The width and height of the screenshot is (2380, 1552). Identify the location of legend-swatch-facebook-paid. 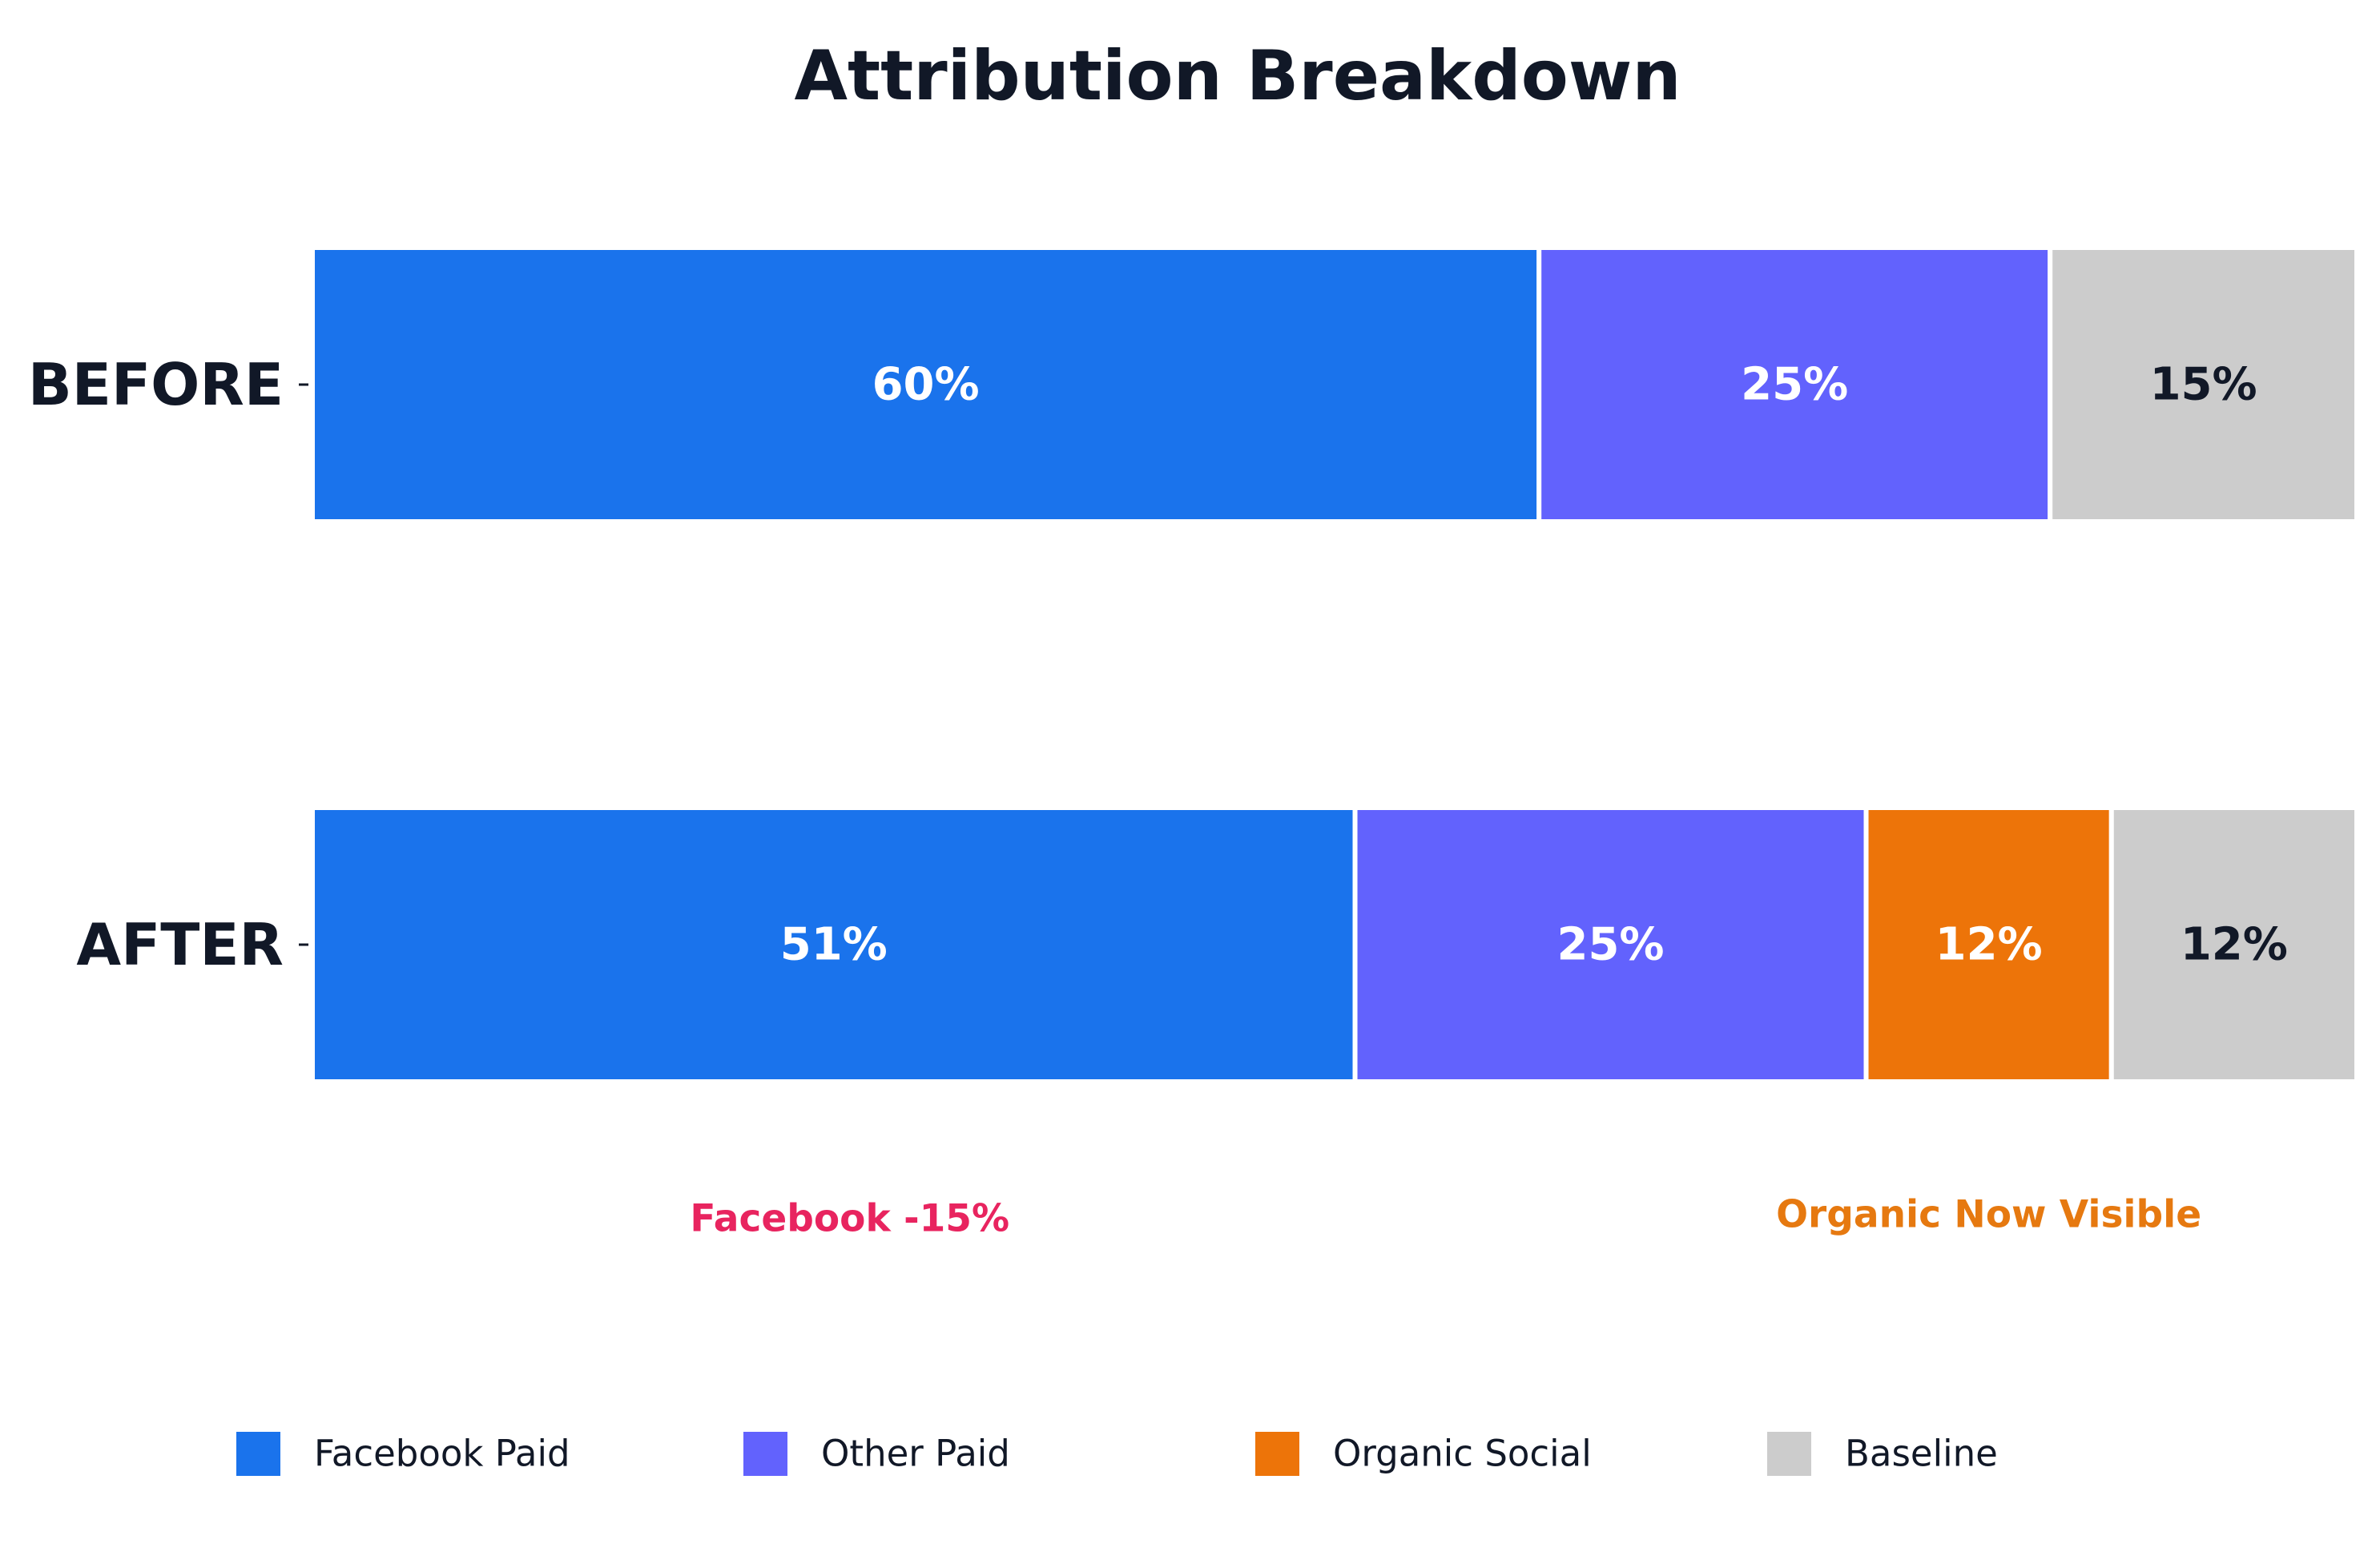
(258, 1454).